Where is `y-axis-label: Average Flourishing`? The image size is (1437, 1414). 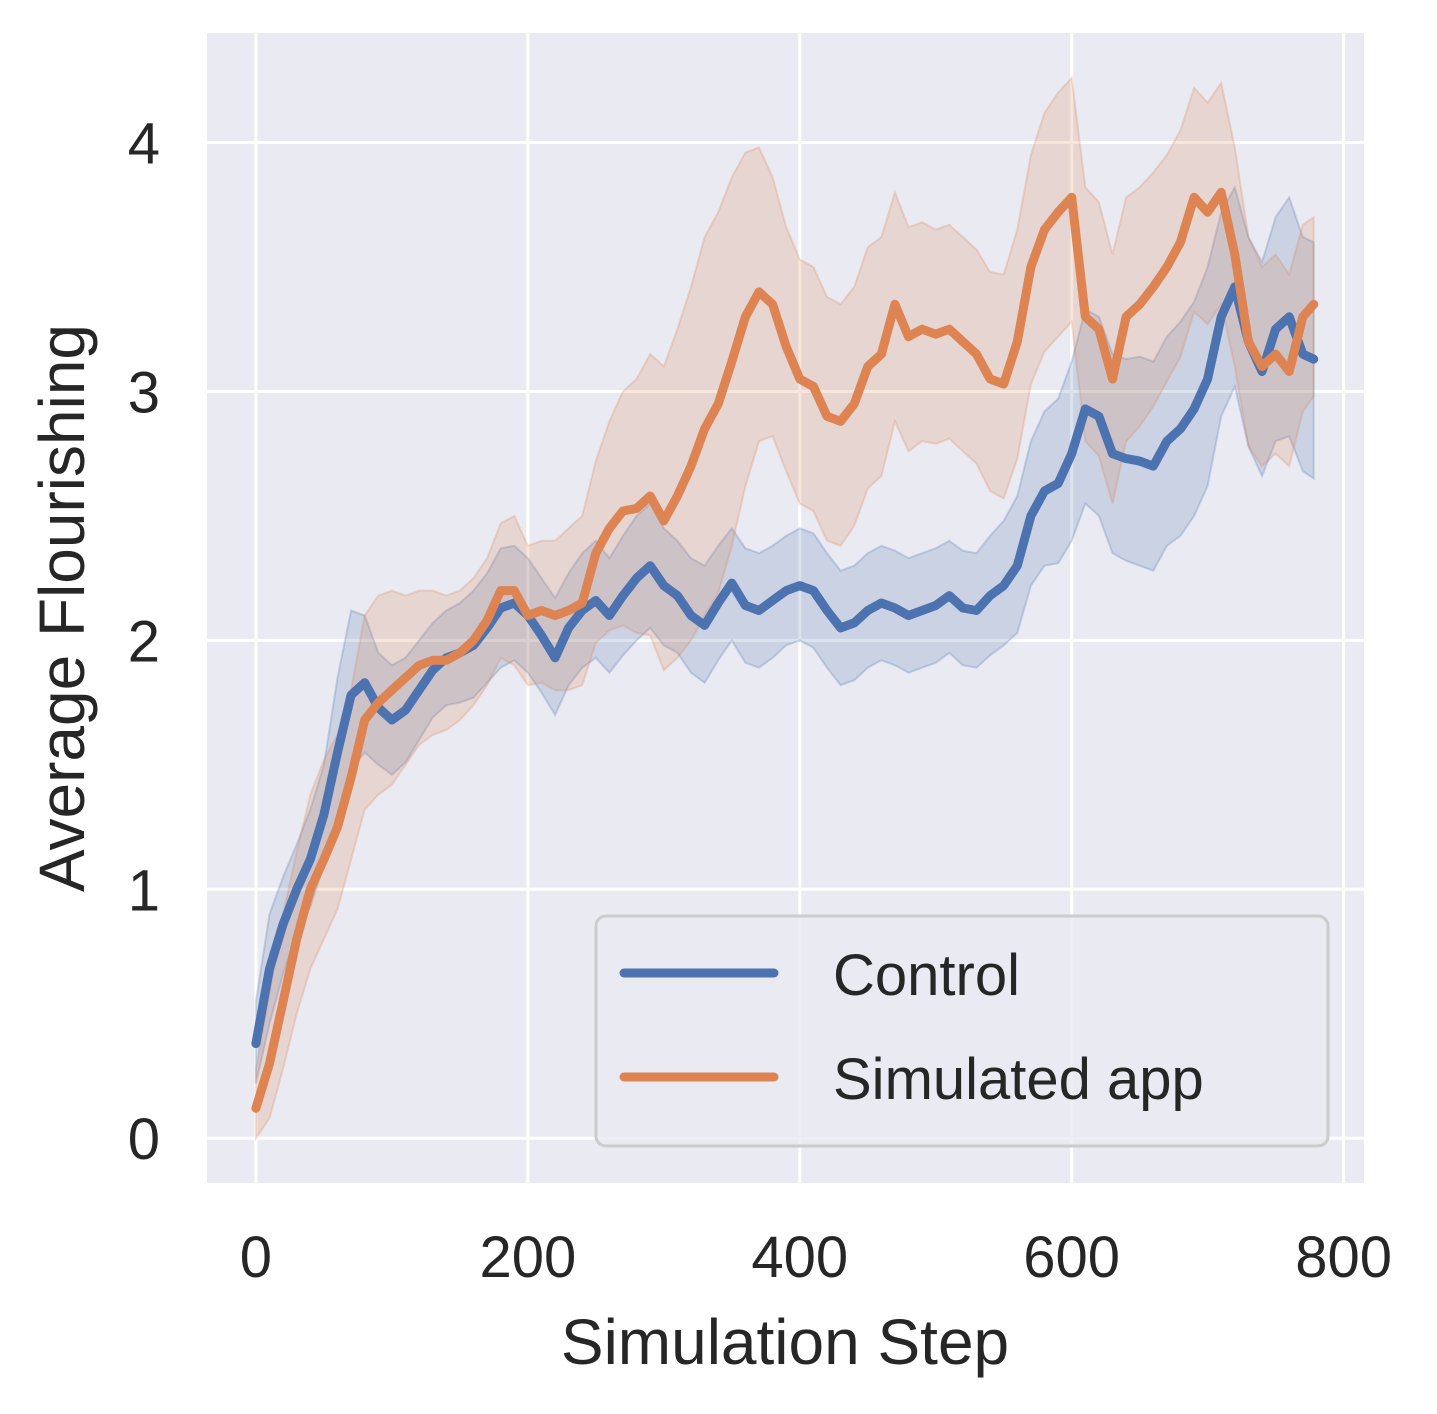 y-axis-label: Average Flourishing is located at coordinates (62, 608).